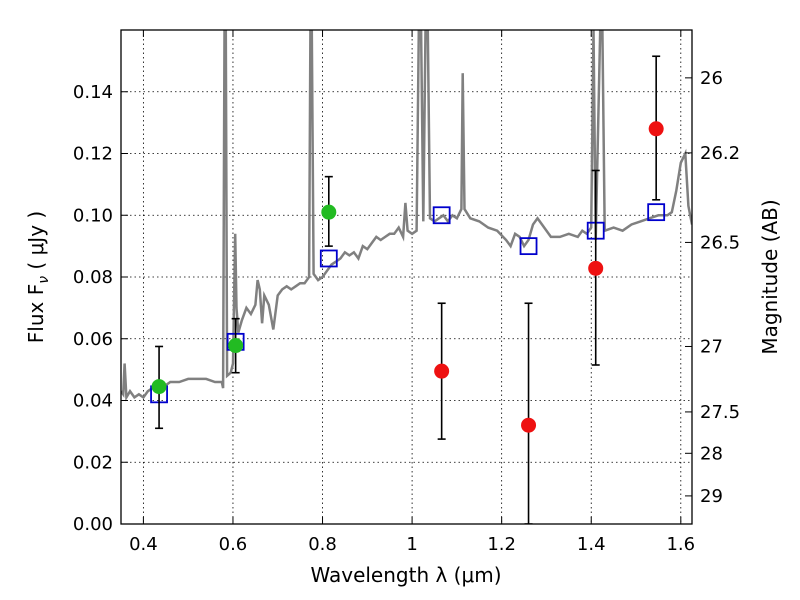 This screenshot has width=800, height=600. I want to click on y2-tick-label: 28, so click(711, 453).